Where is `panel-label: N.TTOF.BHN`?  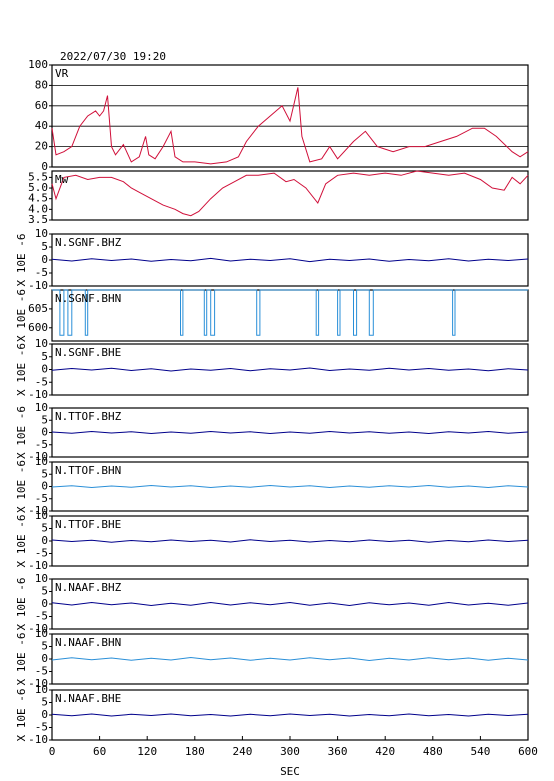 panel-label: N.TTOF.BHN is located at coordinates (88, 470).